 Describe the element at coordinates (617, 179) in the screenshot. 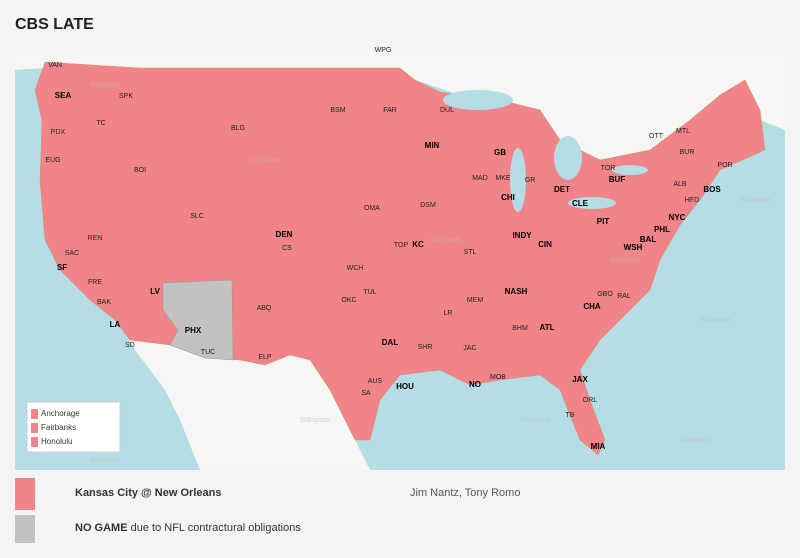

I see `city-label: BUF` at that location.